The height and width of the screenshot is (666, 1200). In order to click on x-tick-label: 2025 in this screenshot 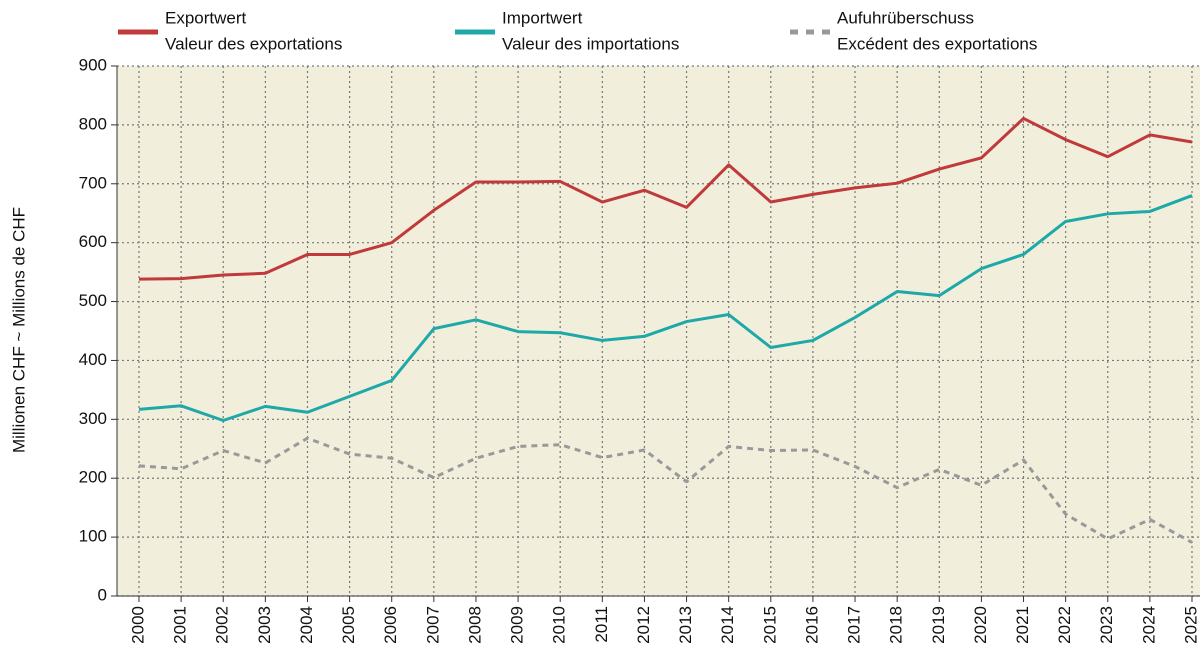, I will do `click(1190, 625)`.